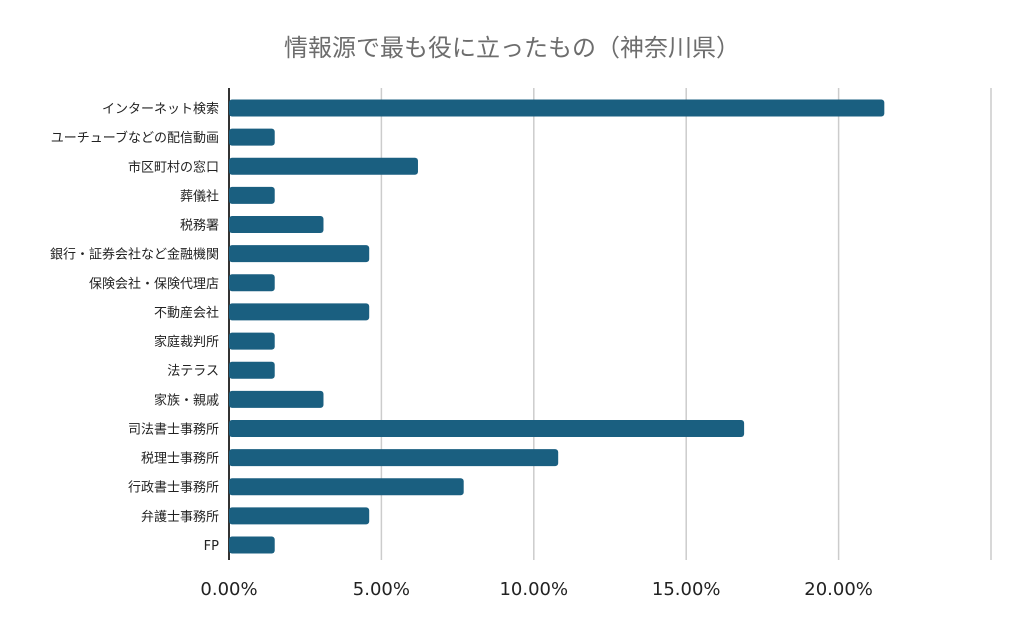 This screenshot has height=633, width=1024. I want to click on category-label: 保険会社・保険代理店, so click(154, 284).